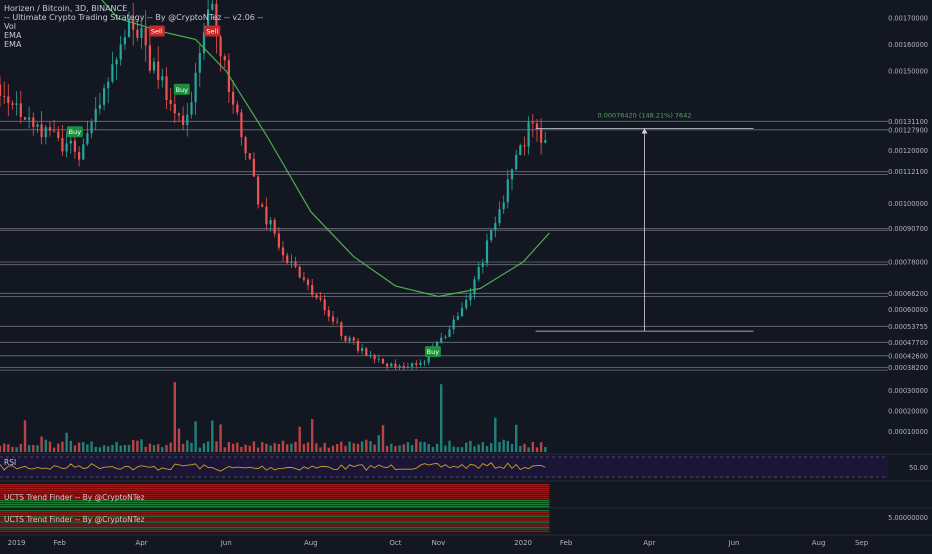 The image size is (932, 554). Describe the element at coordinates (395, 543) in the screenshot. I see `time-tick-5: Oct` at that location.